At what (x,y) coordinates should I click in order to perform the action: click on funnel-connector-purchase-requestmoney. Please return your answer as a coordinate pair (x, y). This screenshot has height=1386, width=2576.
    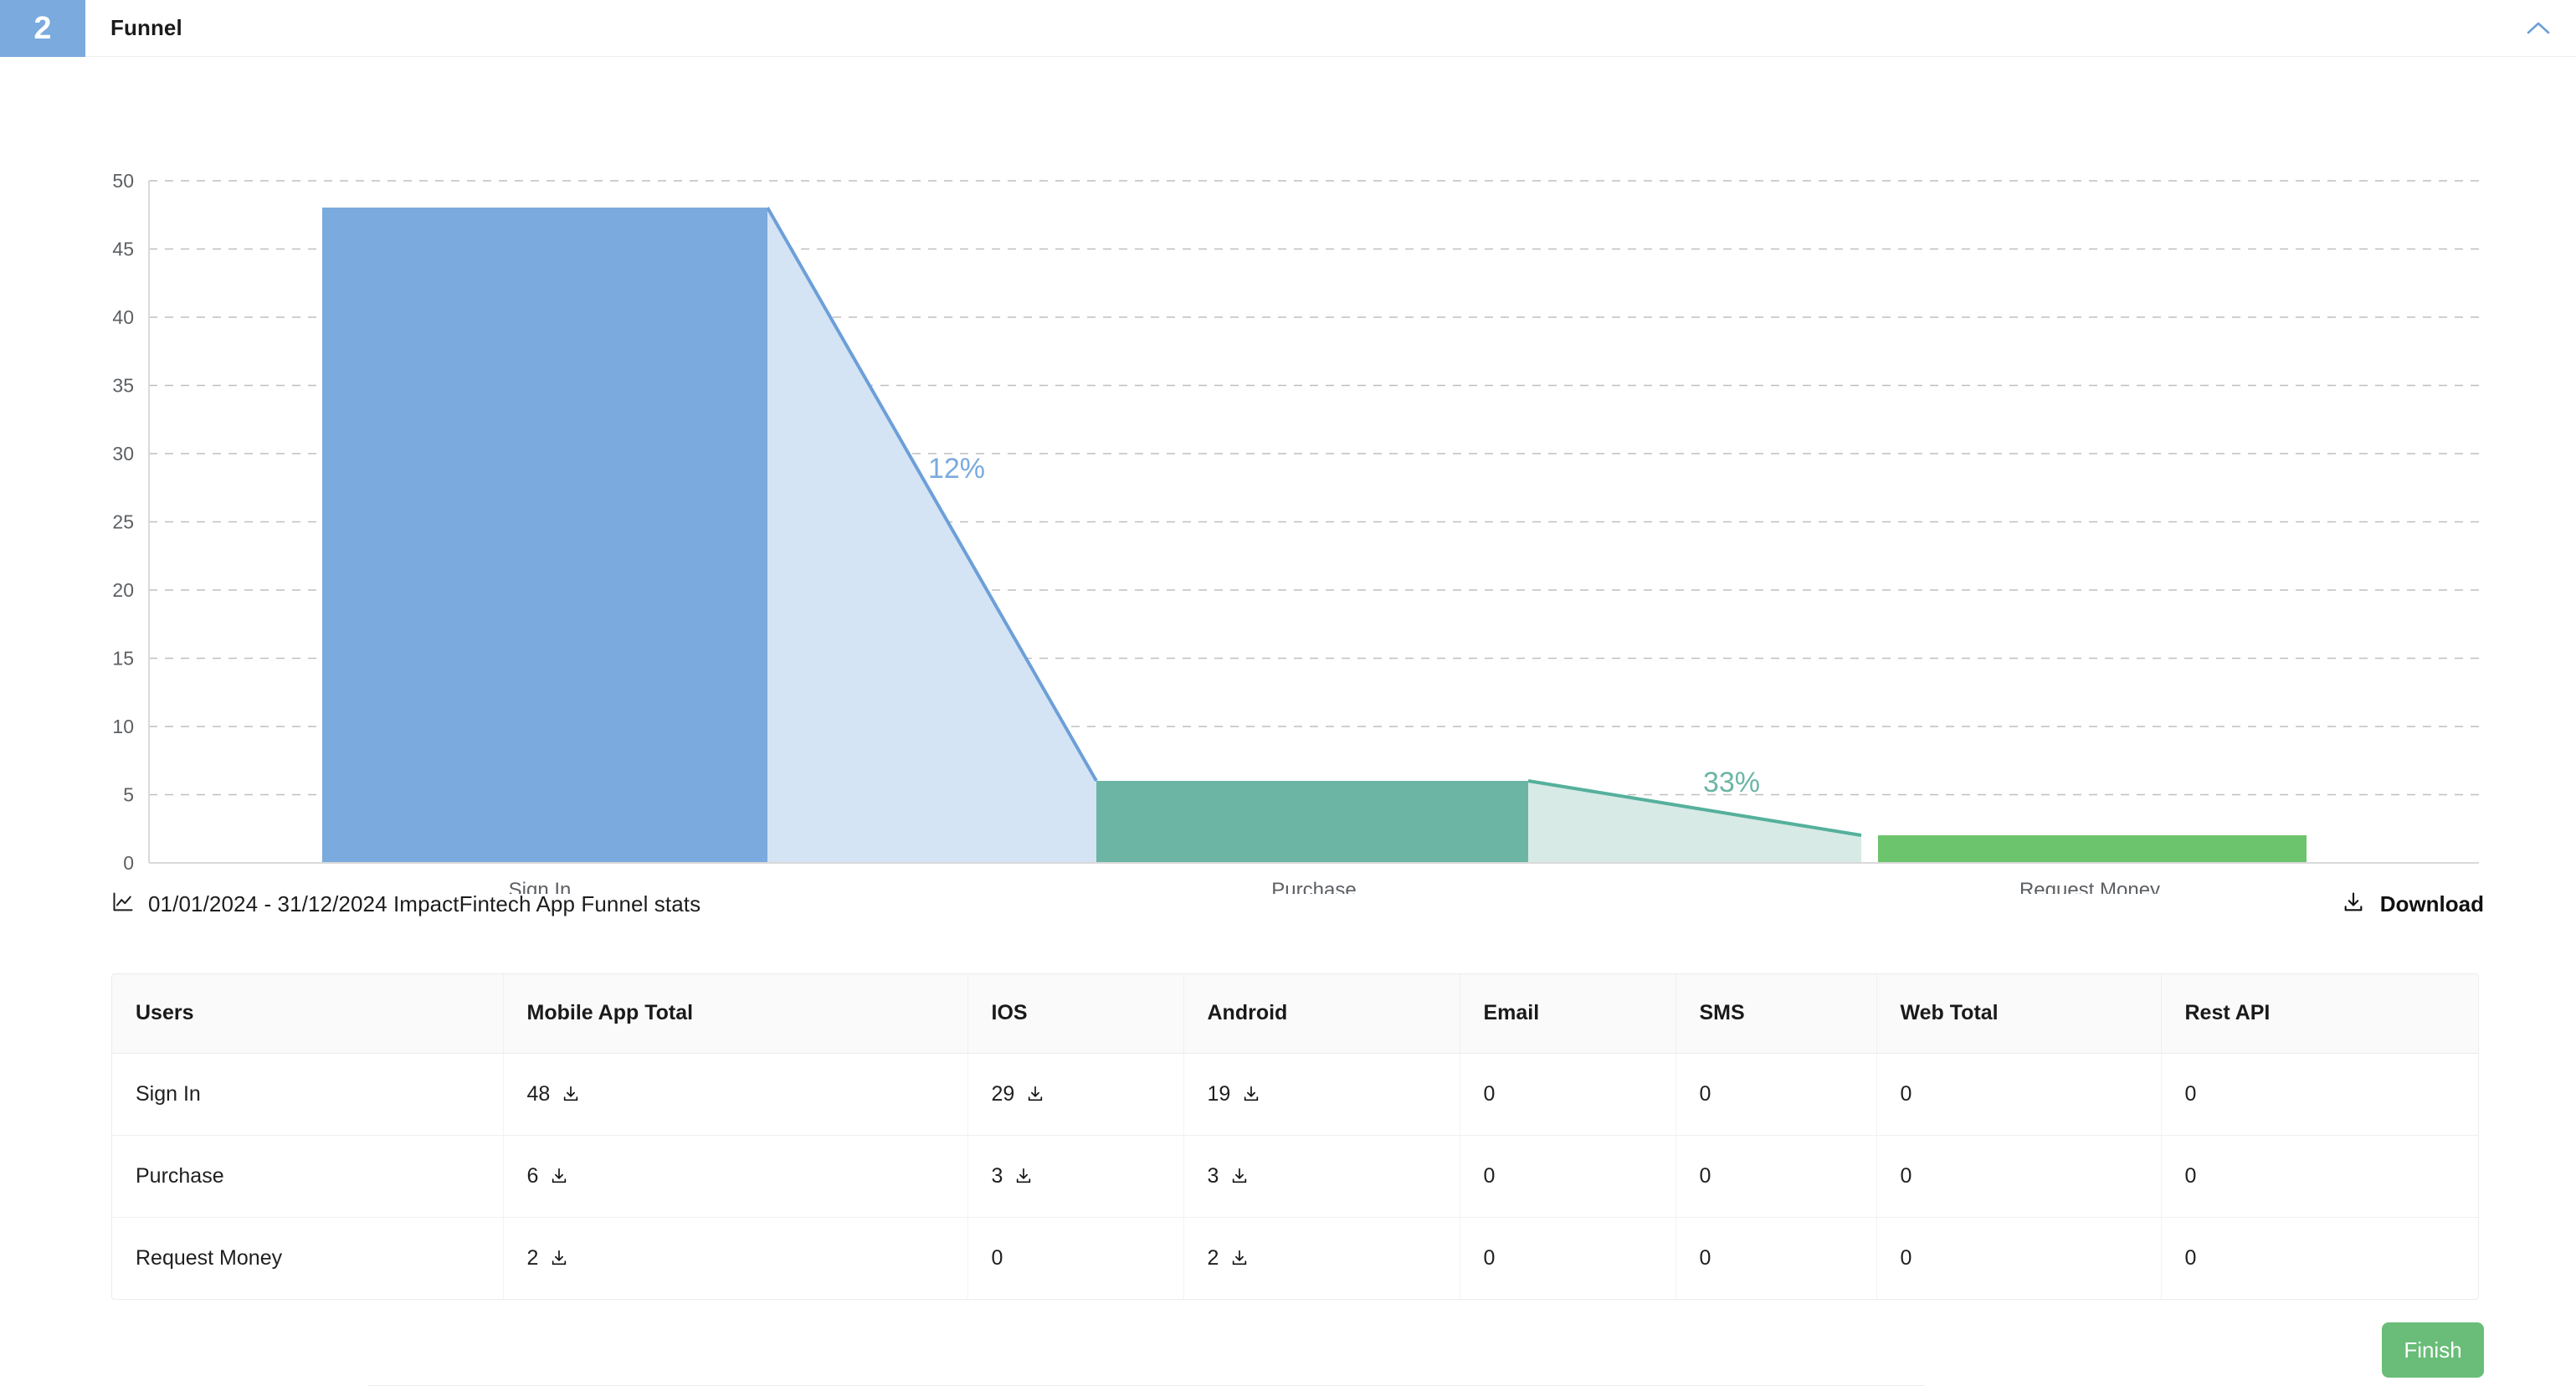
    Looking at the image, I should click on (1694, 822).